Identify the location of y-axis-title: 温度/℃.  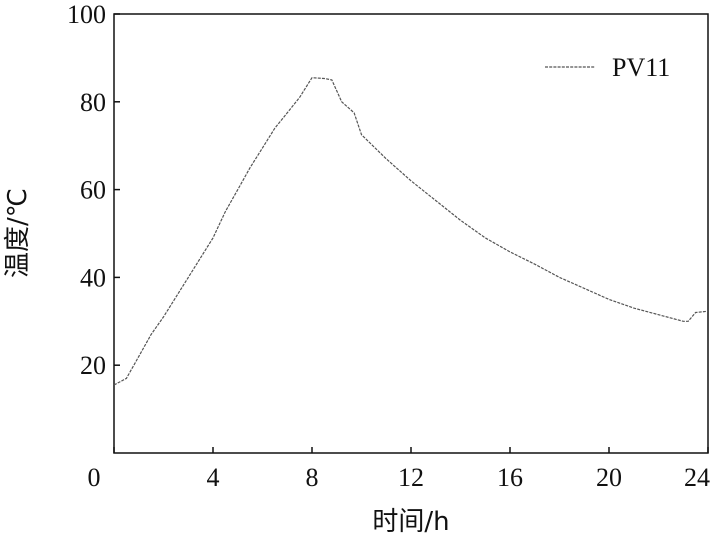
(18, 233).